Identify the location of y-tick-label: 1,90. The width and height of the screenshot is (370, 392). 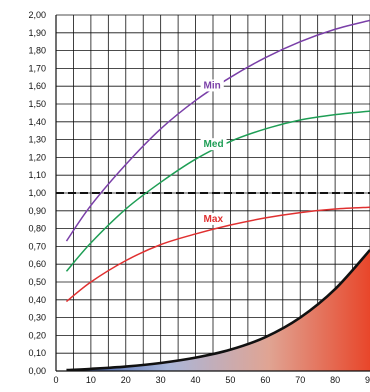
(37, 33).